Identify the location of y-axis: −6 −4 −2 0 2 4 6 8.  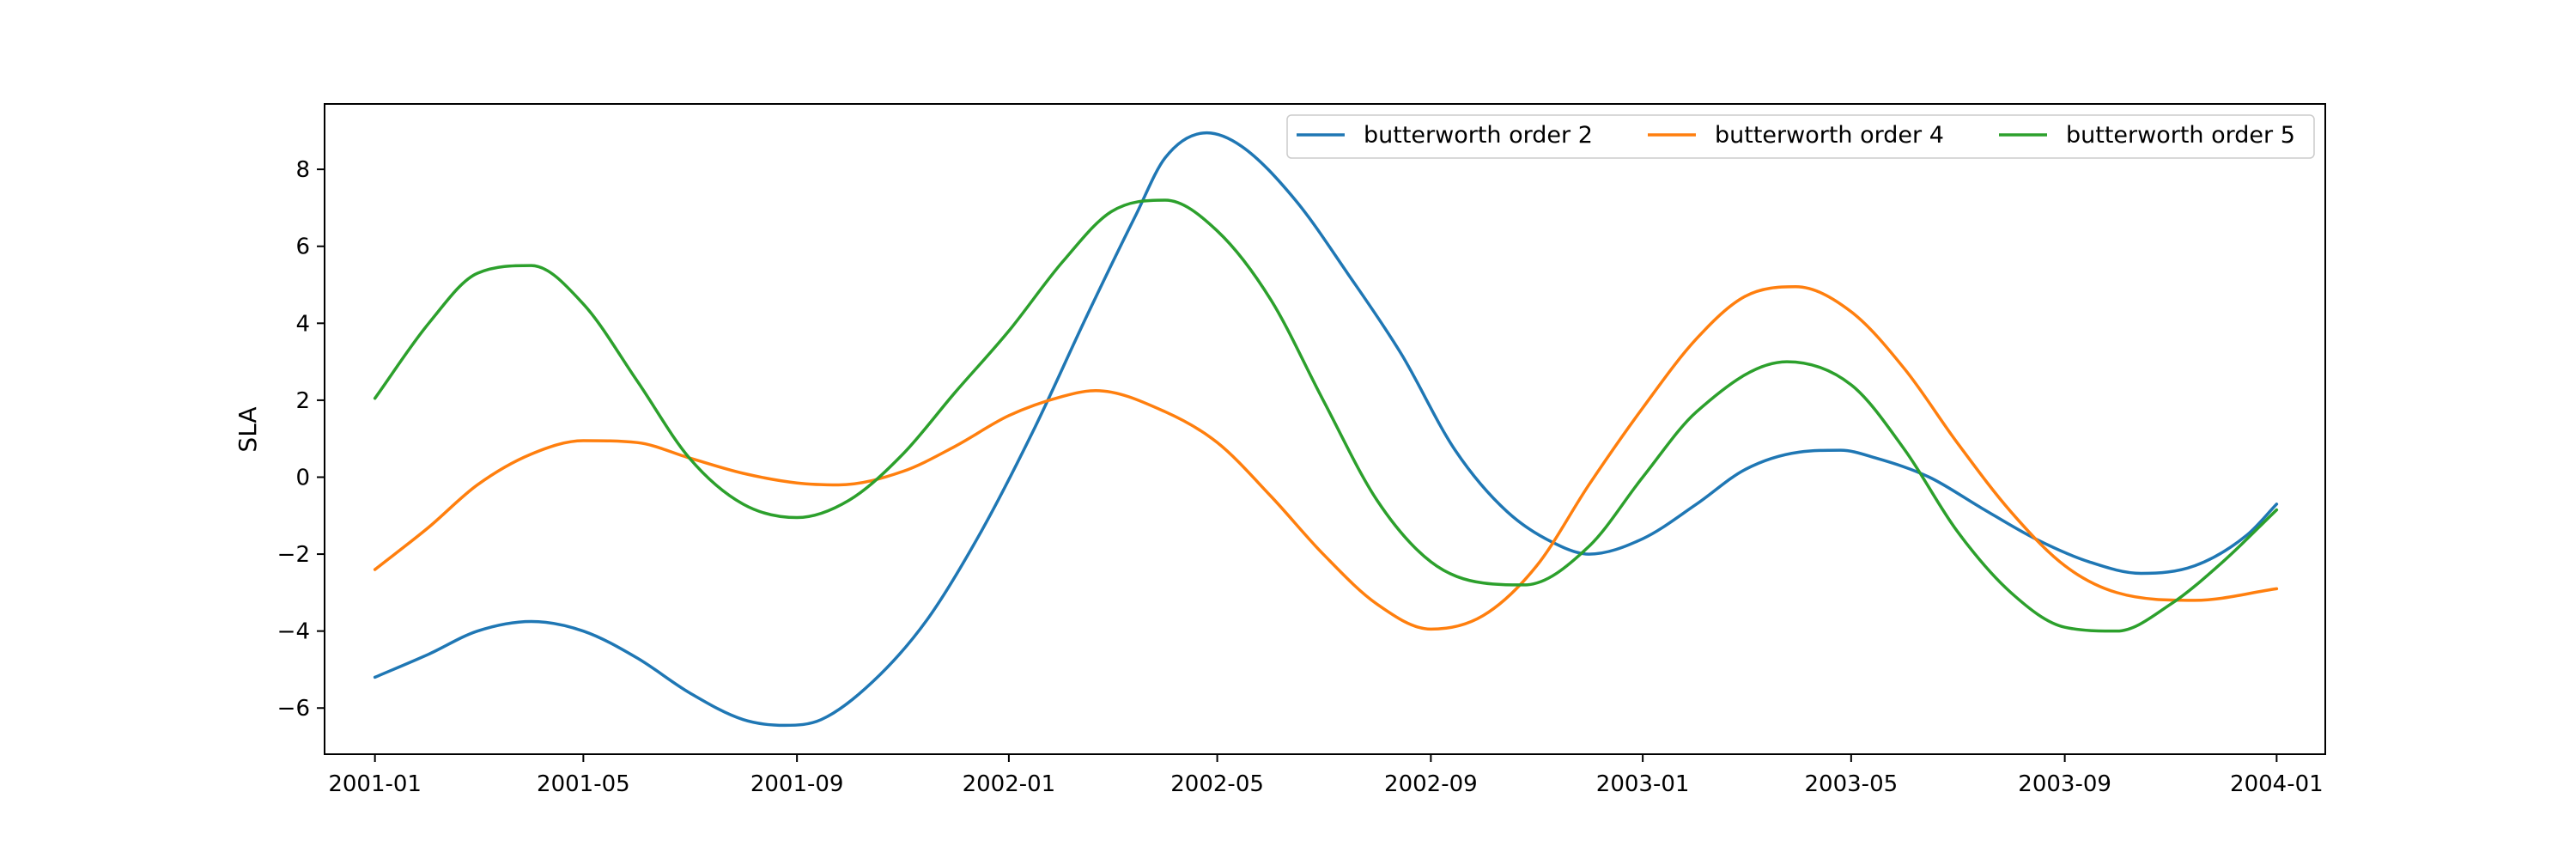
(301, 440).